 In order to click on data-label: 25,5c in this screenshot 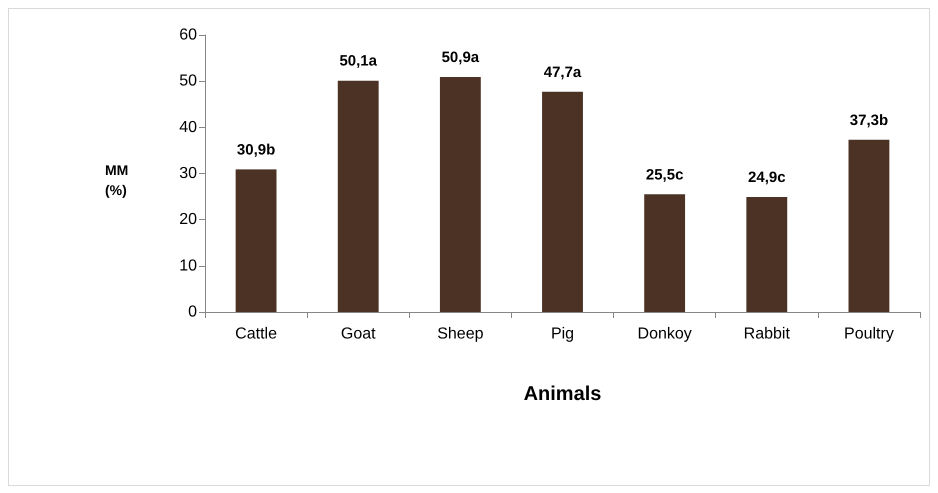, I will do `click(665, 175)`.